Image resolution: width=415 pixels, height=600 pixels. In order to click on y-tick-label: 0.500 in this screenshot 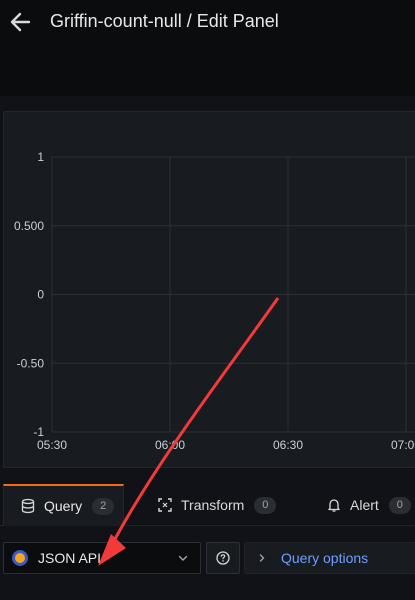, I will do `click(29, 226)`.